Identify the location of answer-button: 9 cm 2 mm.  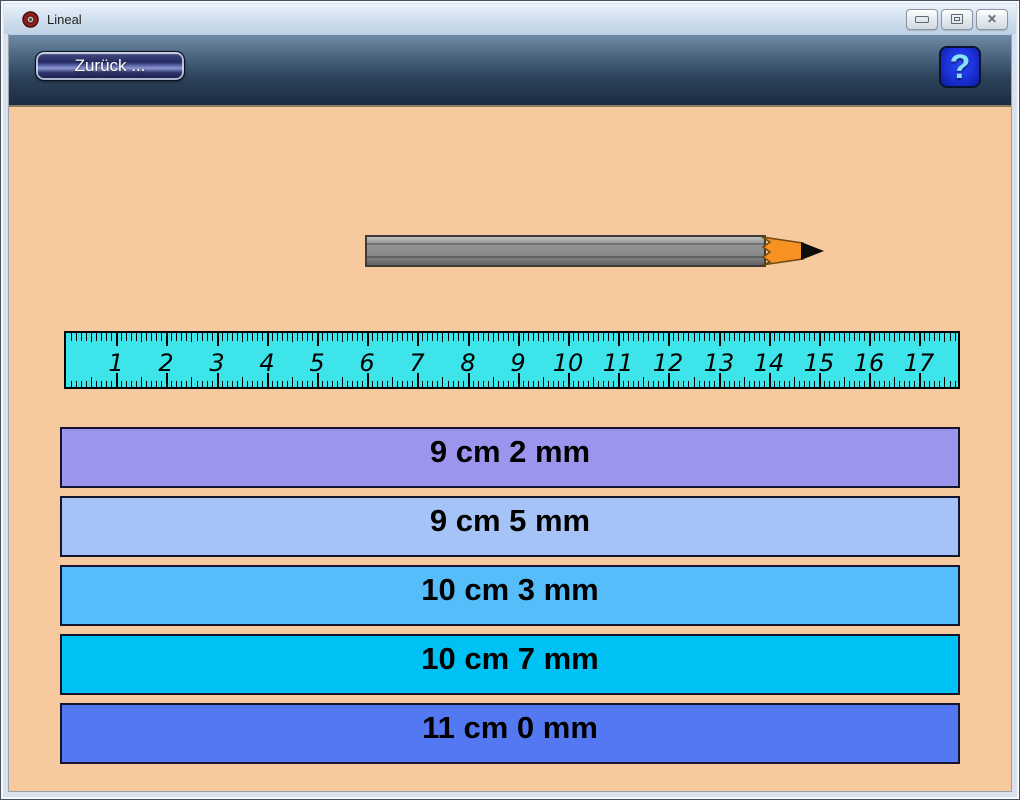
(510, 457).